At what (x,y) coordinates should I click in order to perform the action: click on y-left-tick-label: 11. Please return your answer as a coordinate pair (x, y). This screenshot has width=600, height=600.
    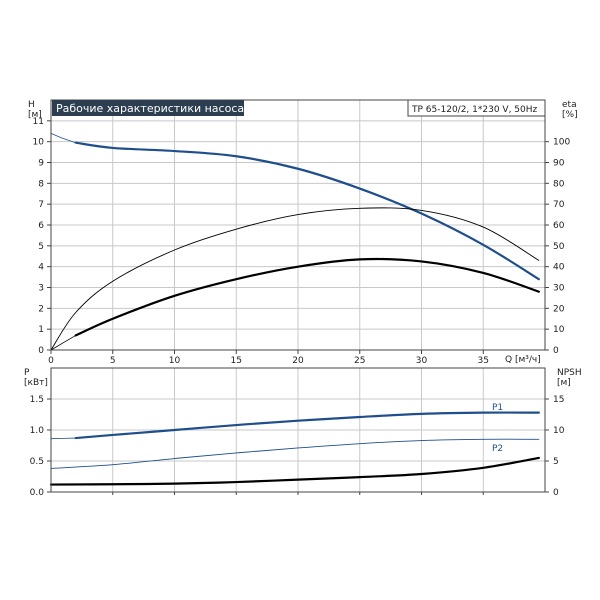
    Looking at the image, I should click on (38, 122).